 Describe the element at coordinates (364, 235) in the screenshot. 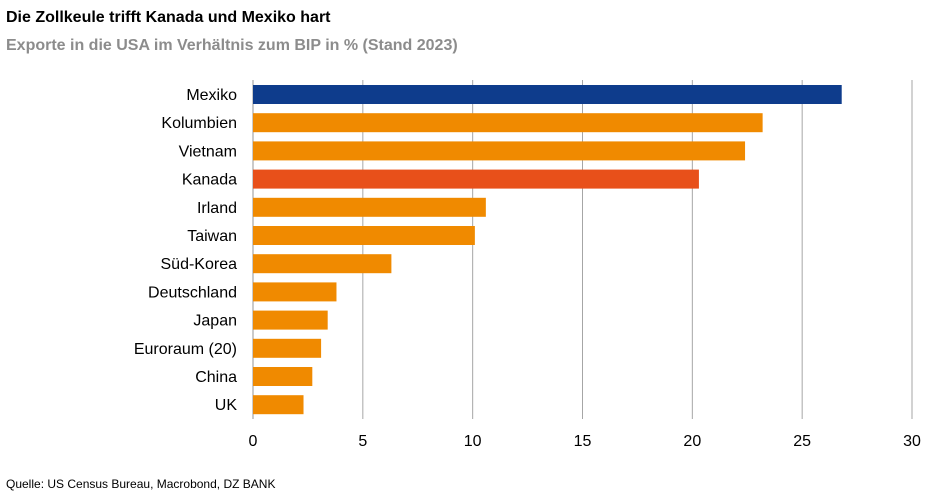

I see `bar-taiwan` at that location.